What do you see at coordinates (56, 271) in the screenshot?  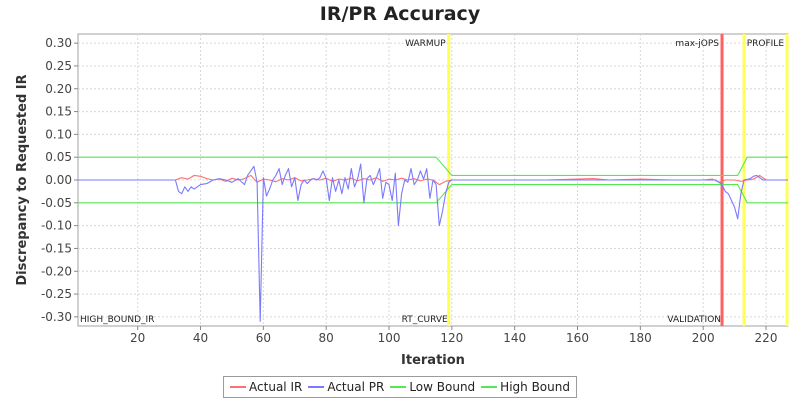 I see `y-tick-label: -0.20` at bounding box center [56, 271].